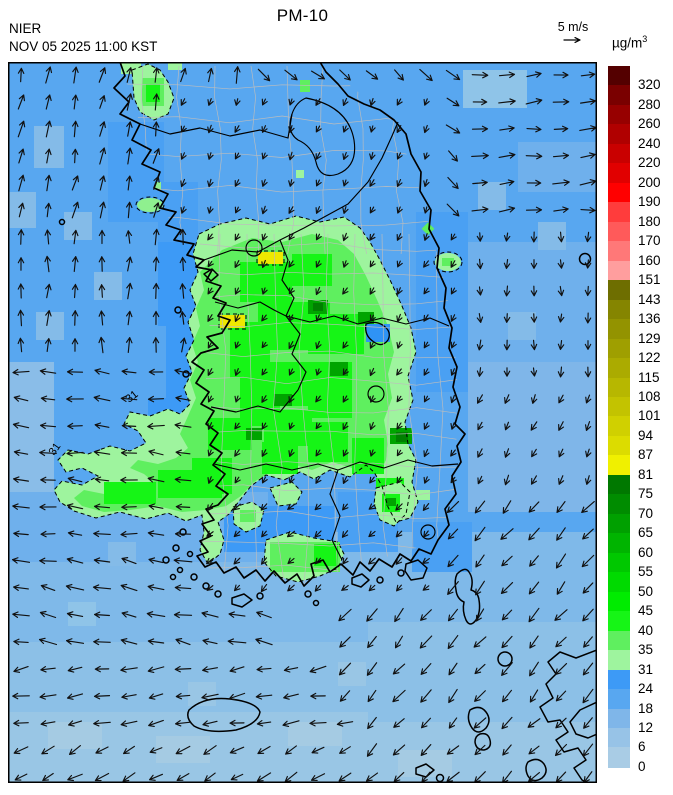 The height and width of the screenshot is (795, 673). I want to click on colorbar-tick-label: 122, so click(649, 358).